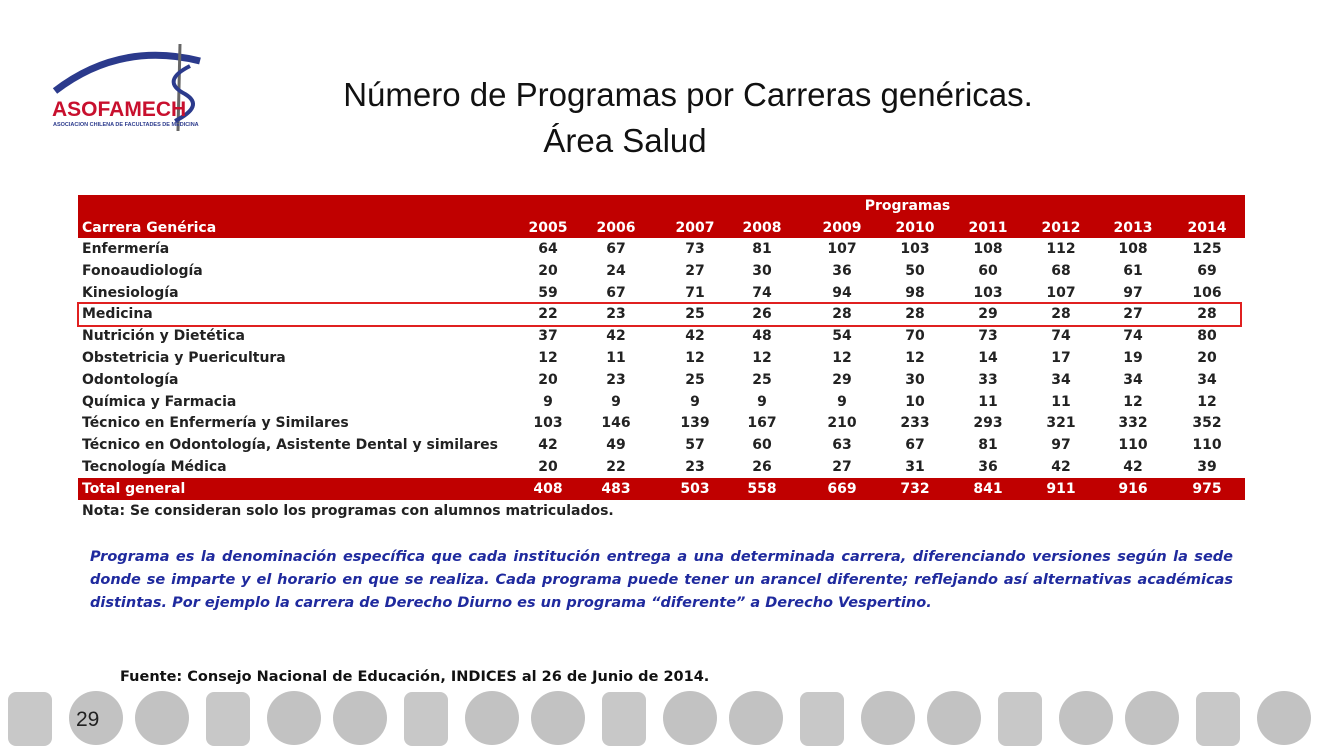 The width and height of the screenshot is (1323, 756). Describe the element at coordinates (163, 336) in the screenshot. I see `table-cell: Nutrición y Dietética` at that location.